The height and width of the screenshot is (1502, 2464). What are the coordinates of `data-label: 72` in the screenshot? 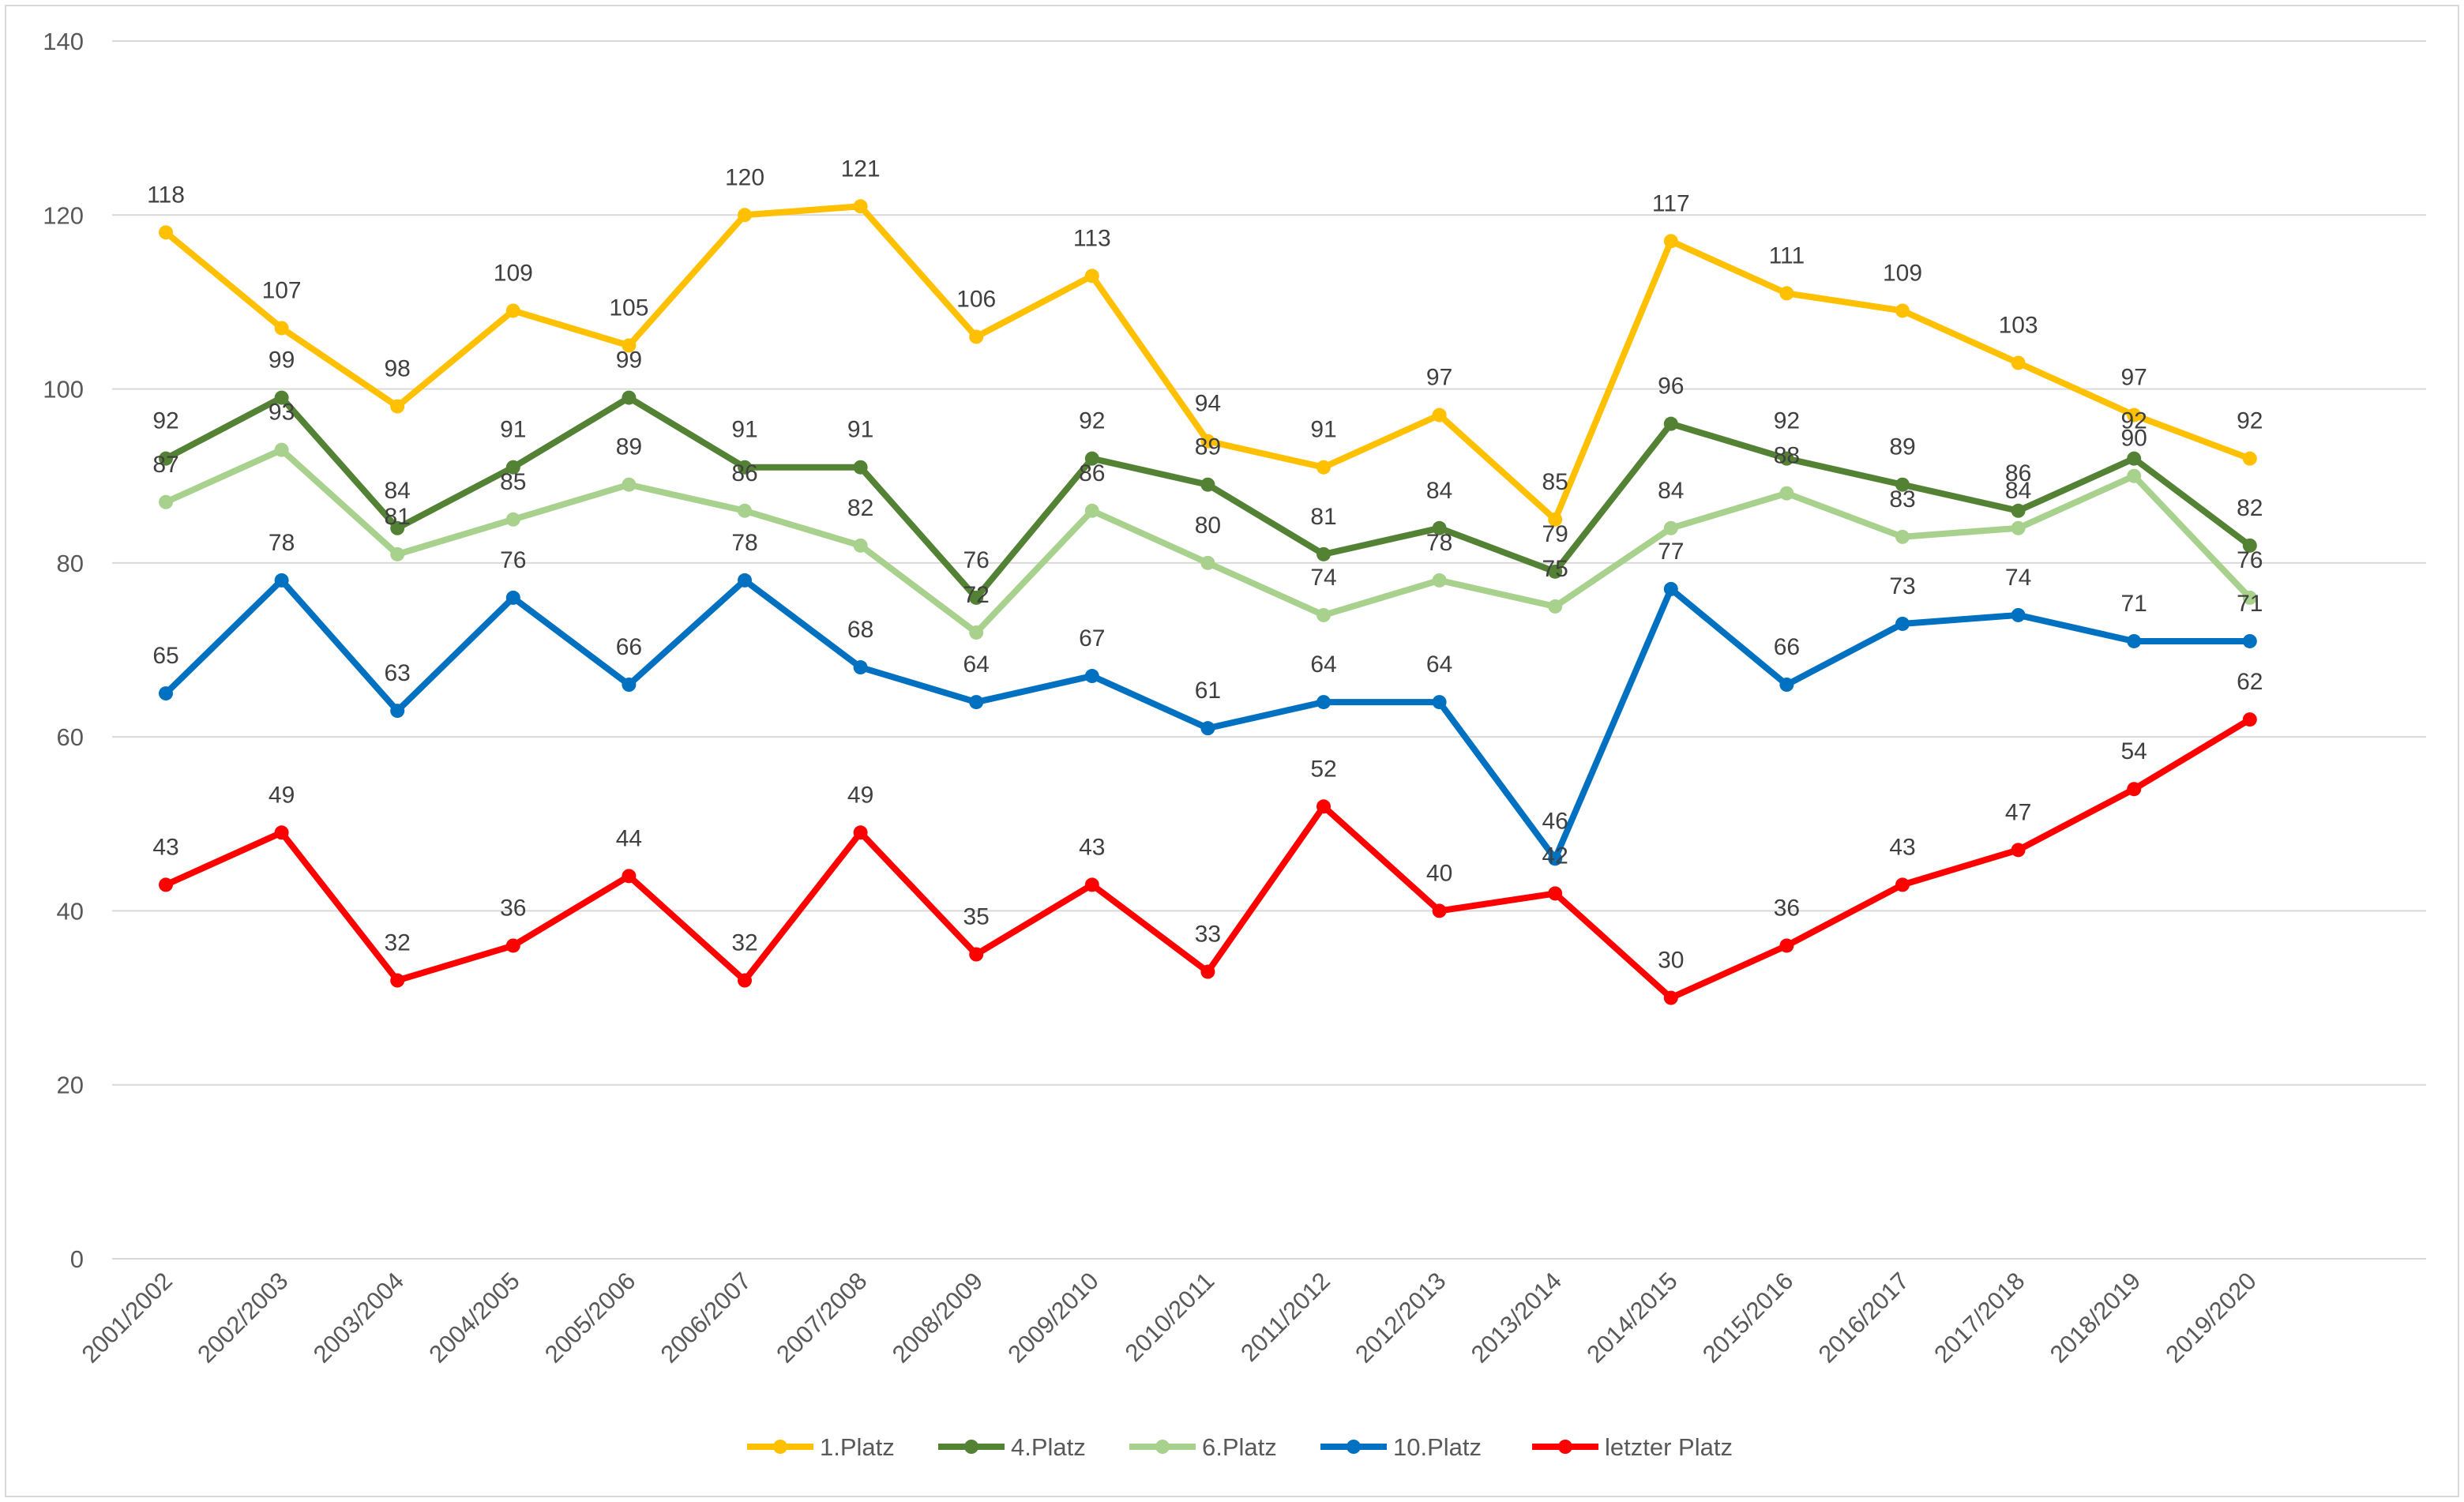 It's located at (976, 595).